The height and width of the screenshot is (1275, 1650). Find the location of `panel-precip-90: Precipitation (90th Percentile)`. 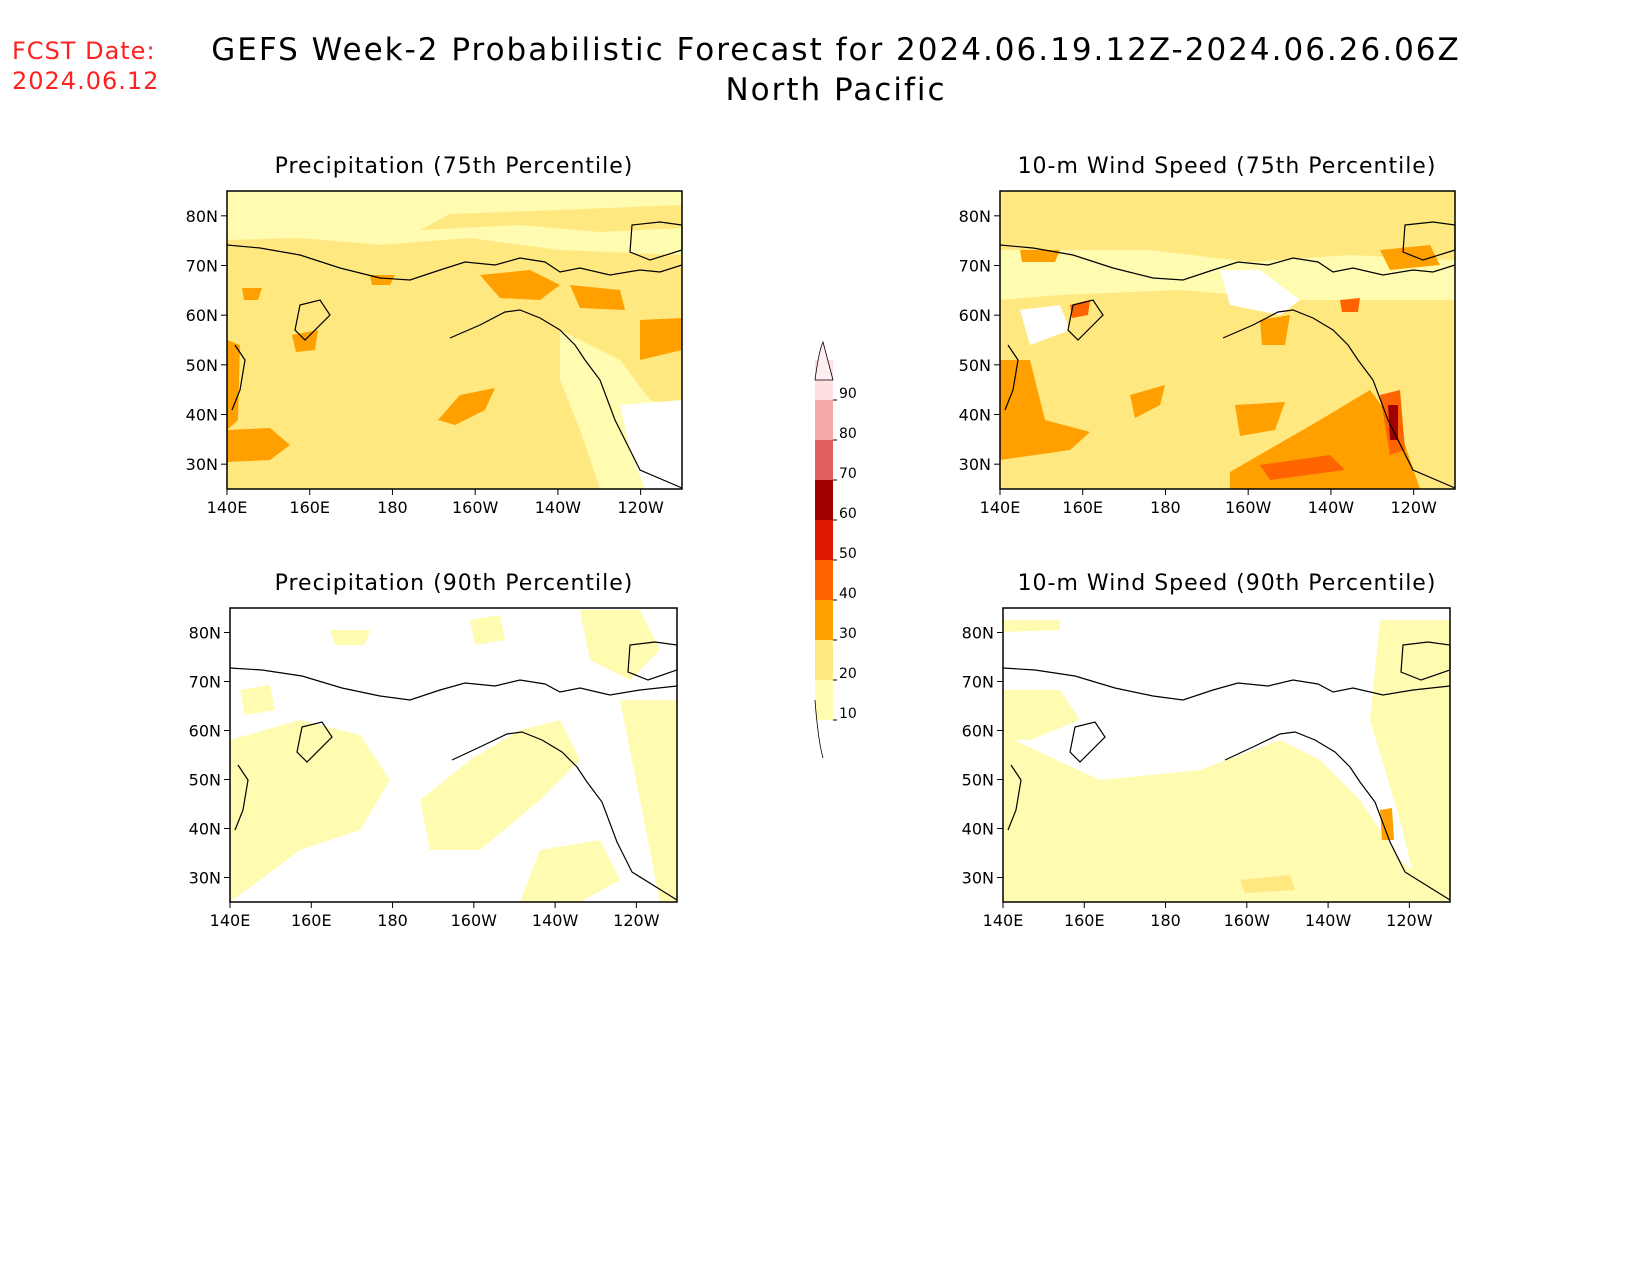

panel-precip-90: Precipitation (90th Percentile) is located at coordinates (453, 737).